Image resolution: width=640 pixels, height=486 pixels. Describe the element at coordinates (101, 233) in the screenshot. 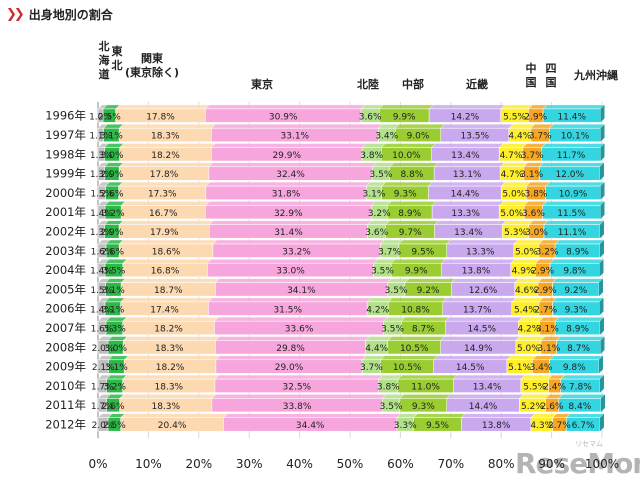

I see `data-label: 1.3%` at that location.